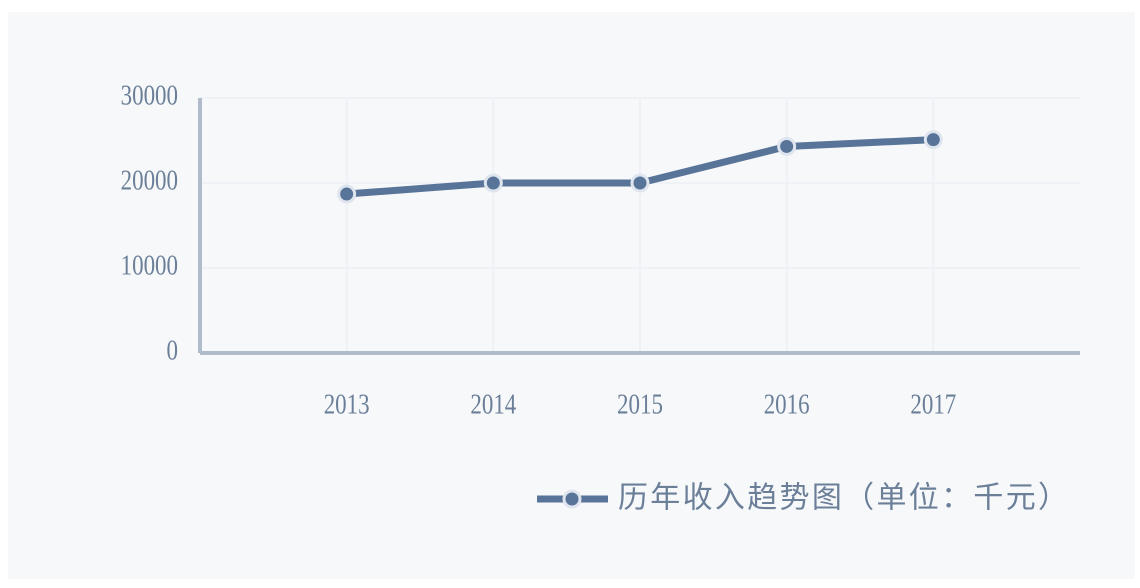 The height and width of the screenshot is (588, 1140). I want to click on y-tick-label: 30000, so click(149, 95).